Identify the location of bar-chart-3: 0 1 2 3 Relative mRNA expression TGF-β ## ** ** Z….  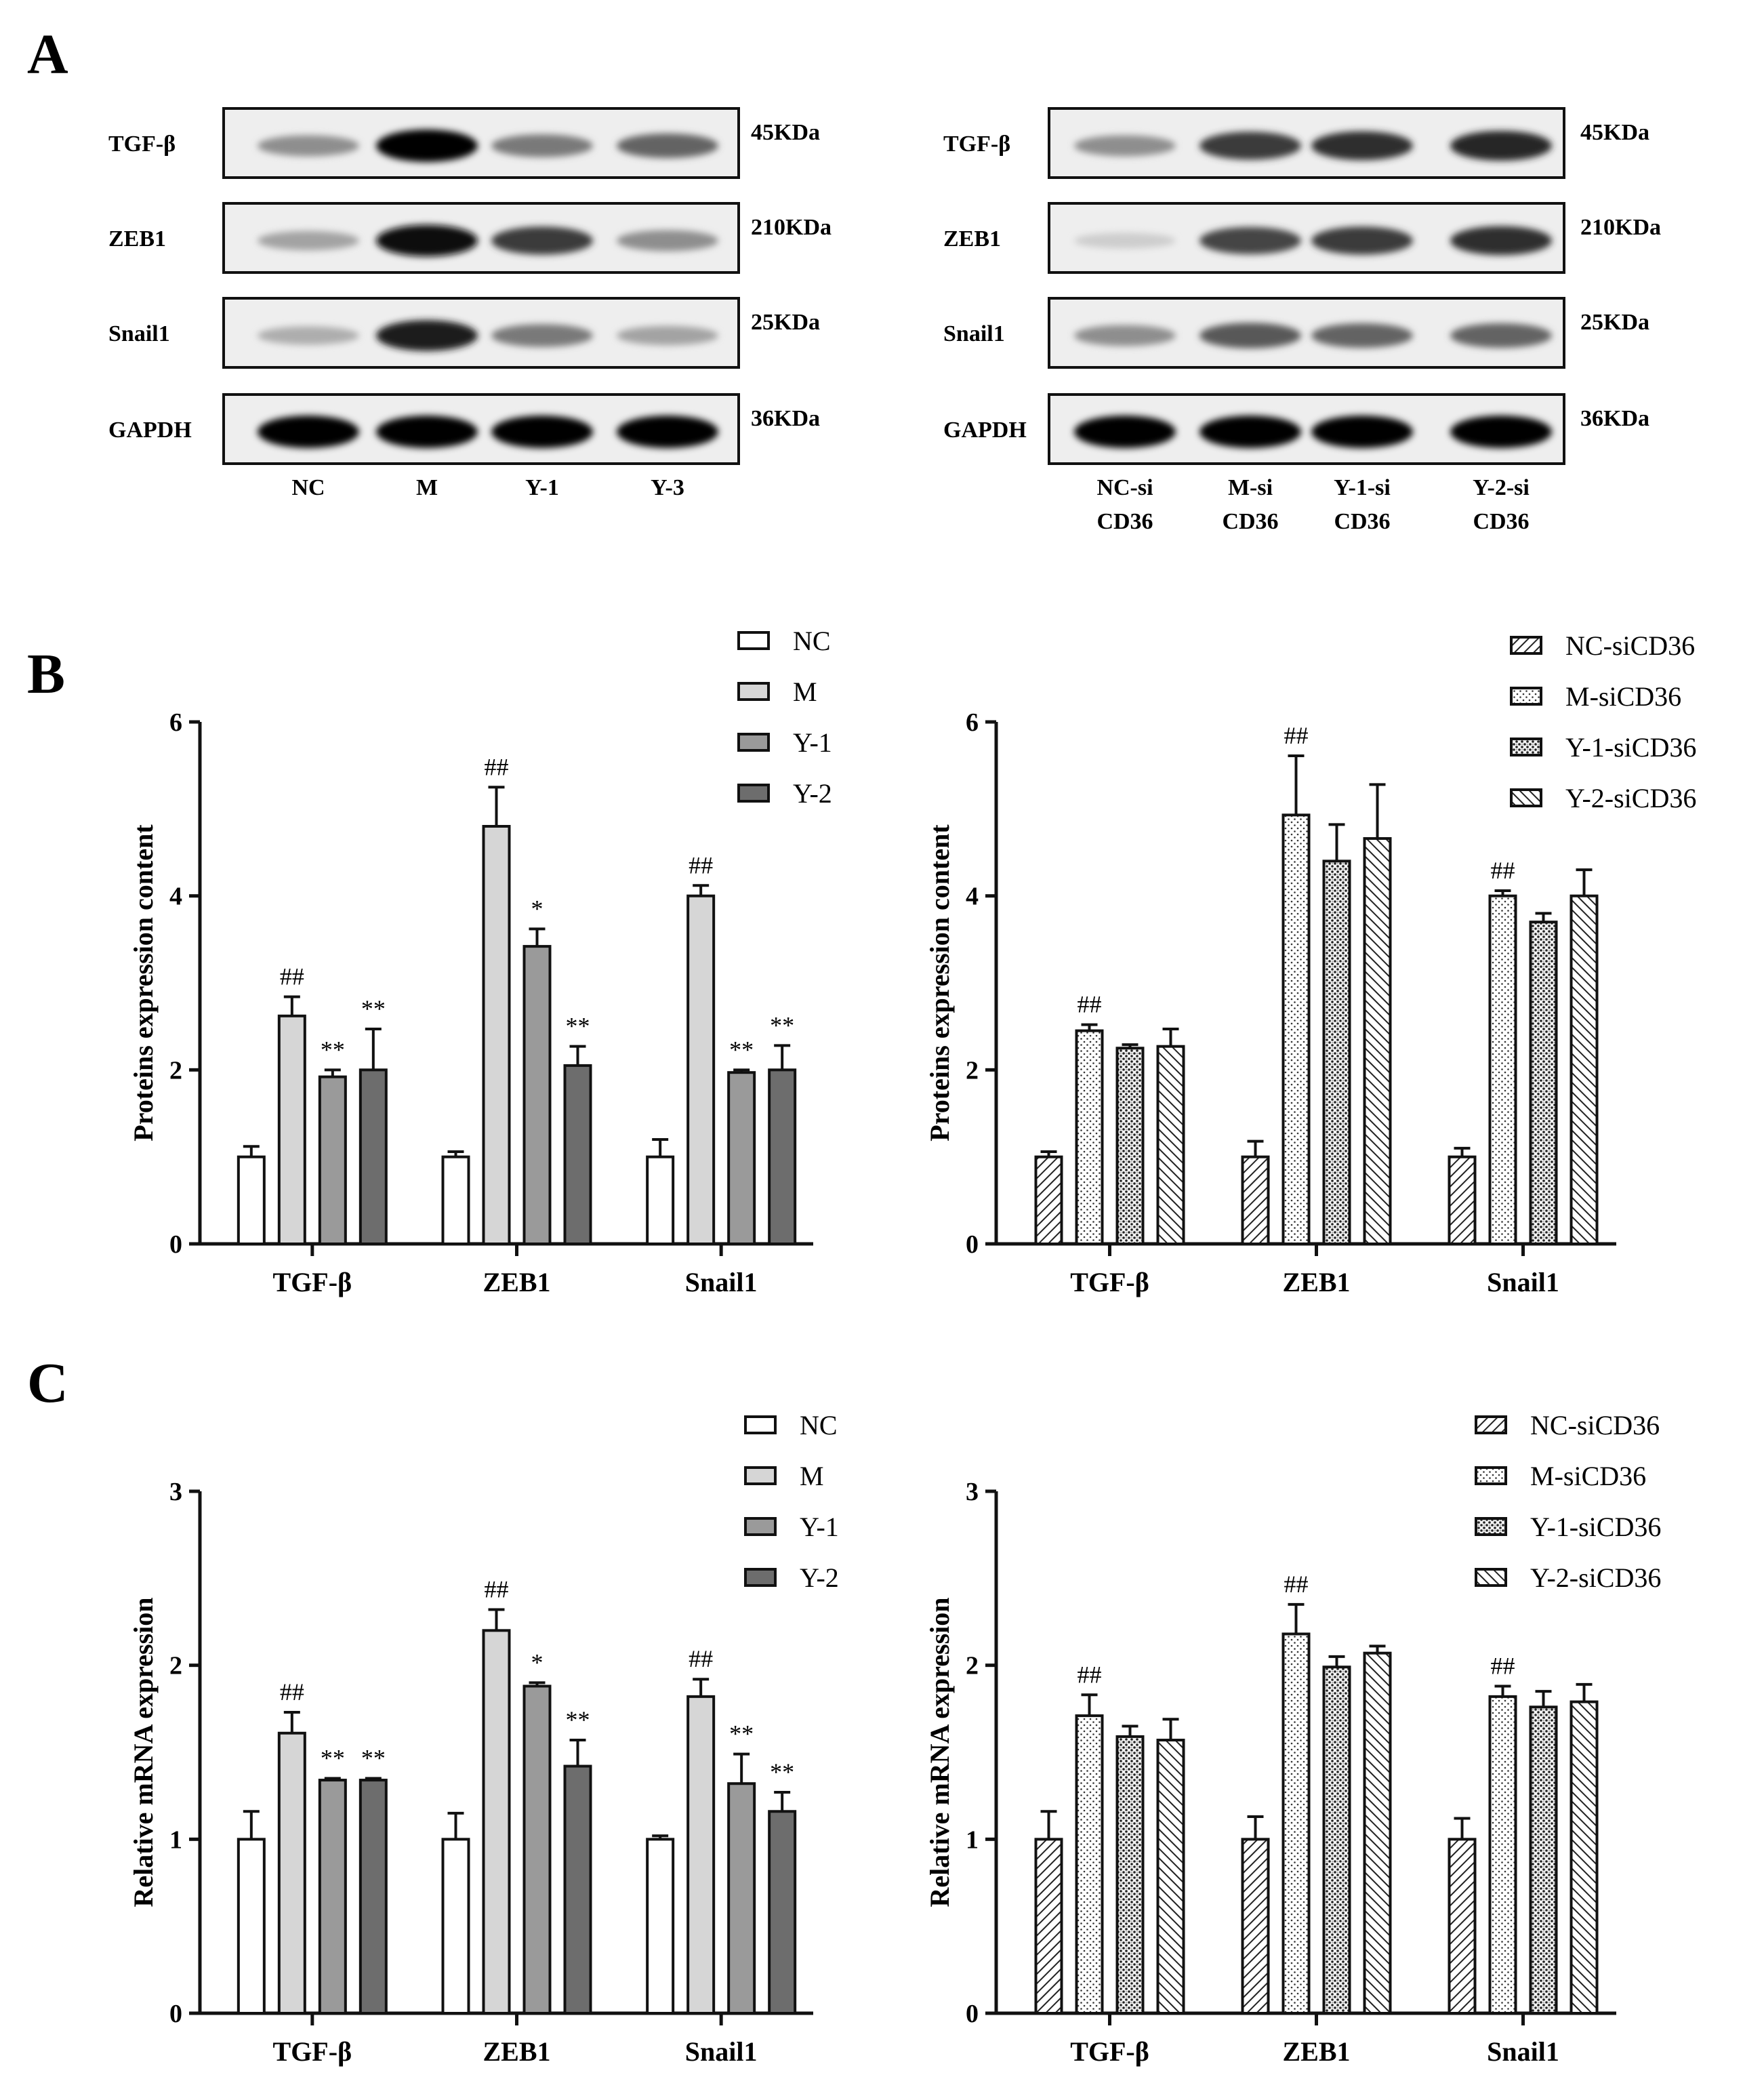
(483, 1738).